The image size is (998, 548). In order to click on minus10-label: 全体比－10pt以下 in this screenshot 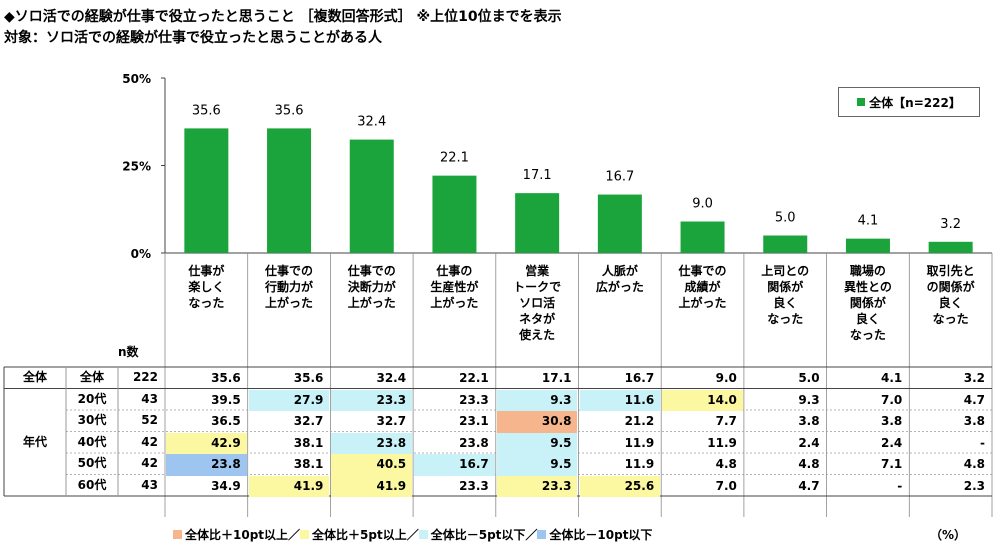, I will do `click(601, 535)`.